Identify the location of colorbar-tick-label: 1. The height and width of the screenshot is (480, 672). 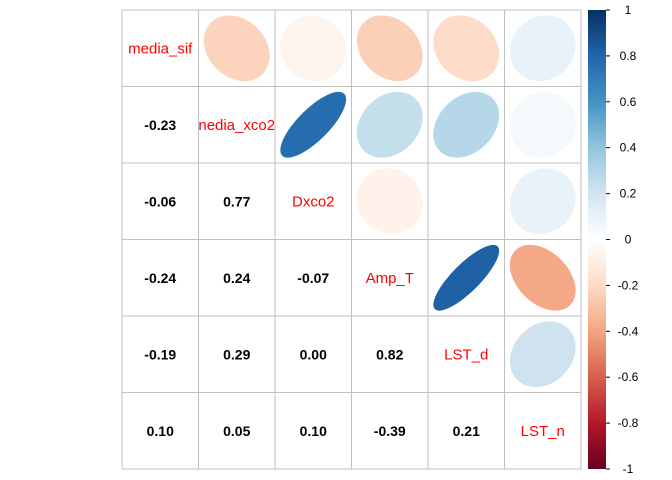
(628, 10).